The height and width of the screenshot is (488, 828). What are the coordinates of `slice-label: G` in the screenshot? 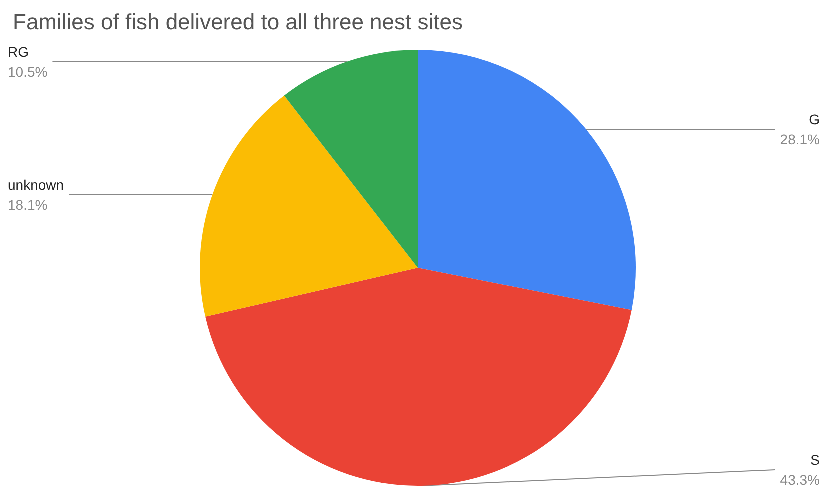 It's located at (814, 120).